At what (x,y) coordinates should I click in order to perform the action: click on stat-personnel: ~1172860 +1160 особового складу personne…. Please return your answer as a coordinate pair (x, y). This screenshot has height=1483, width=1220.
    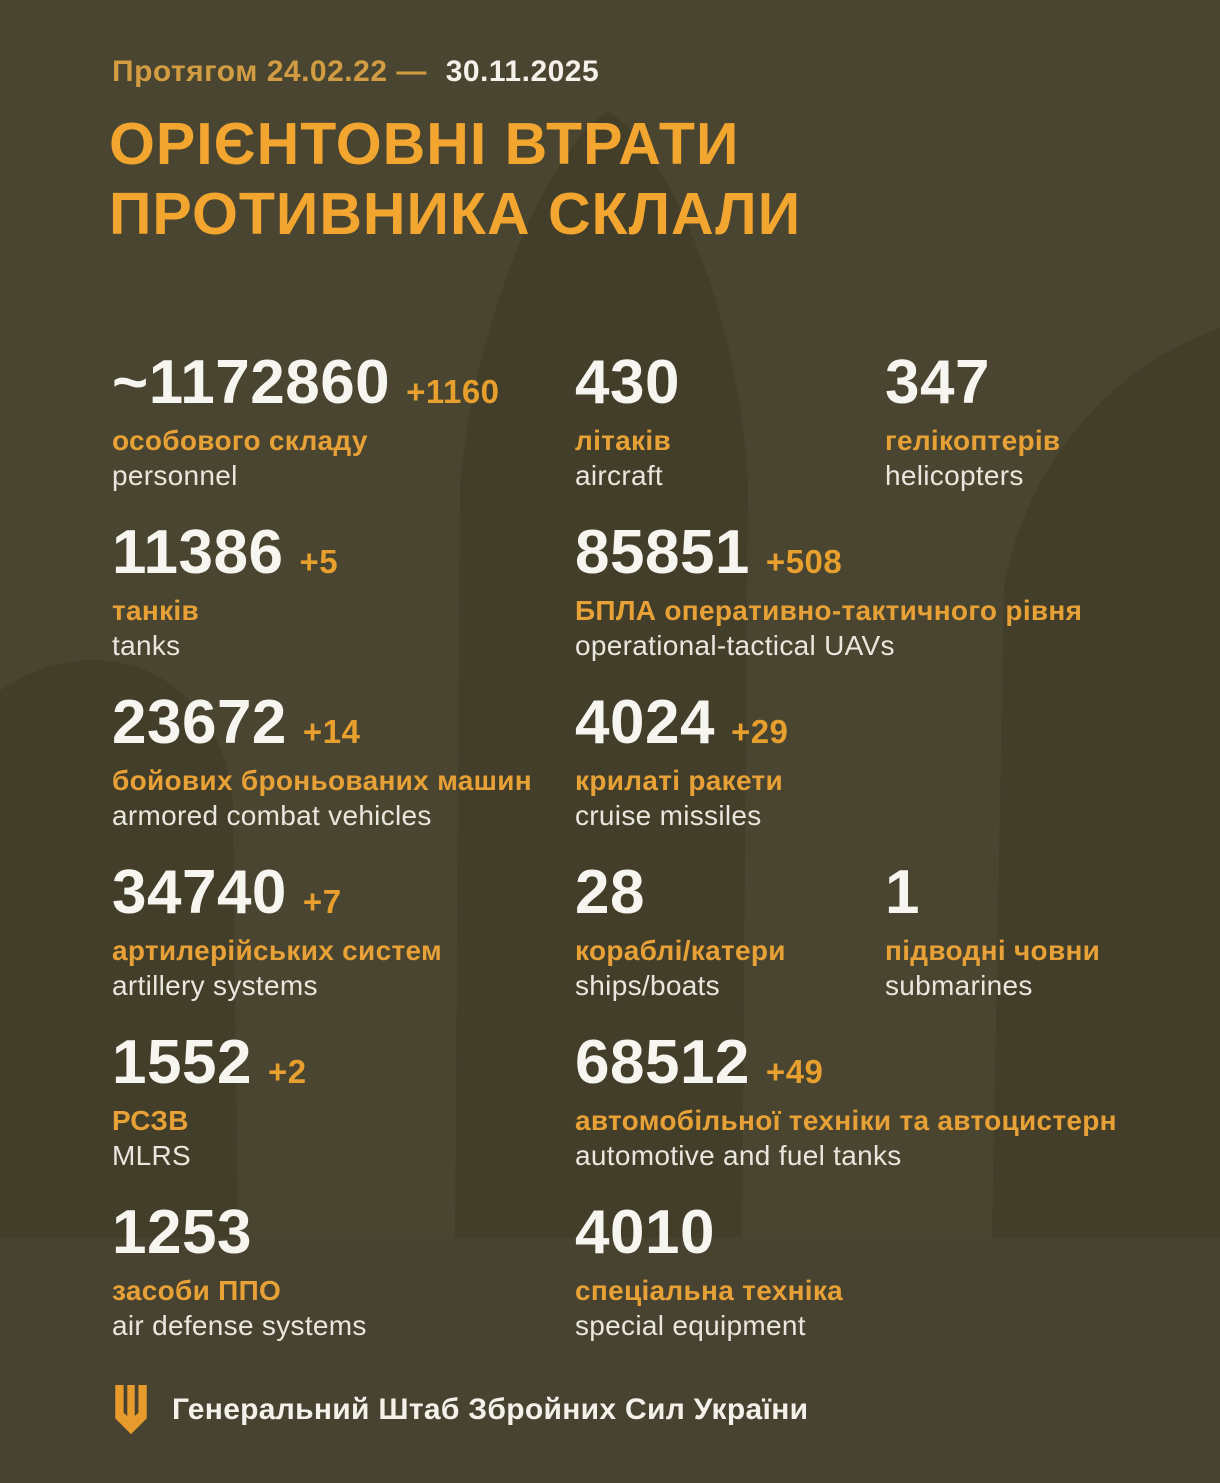
    Looking at the image, I should click on (306, 422).